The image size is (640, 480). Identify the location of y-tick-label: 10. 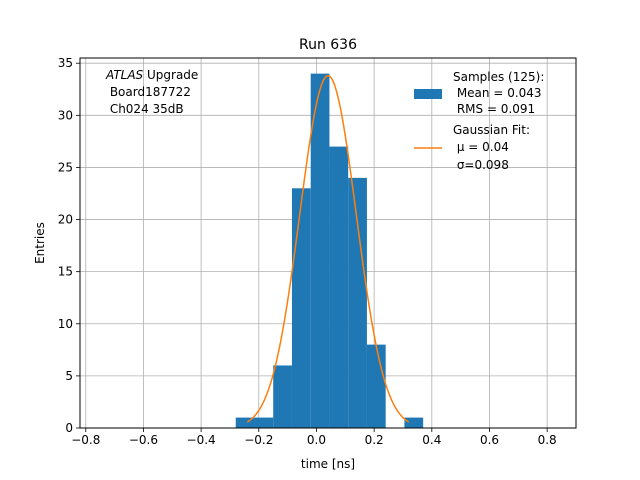
(65, 324).